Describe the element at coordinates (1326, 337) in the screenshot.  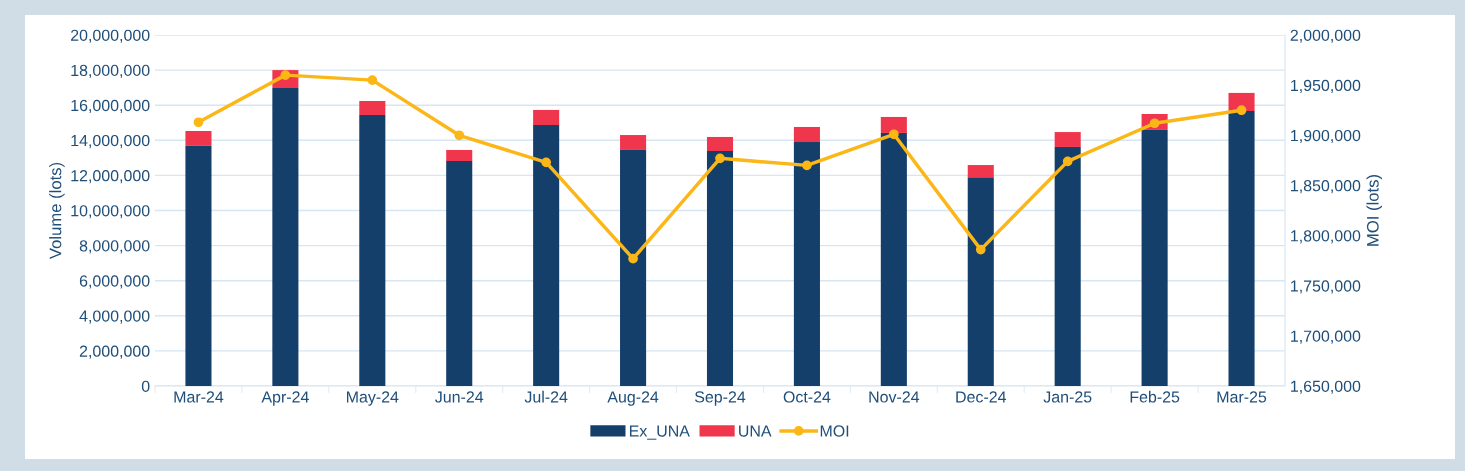
I see `y2-tick-label: 1,700,000` at that location.